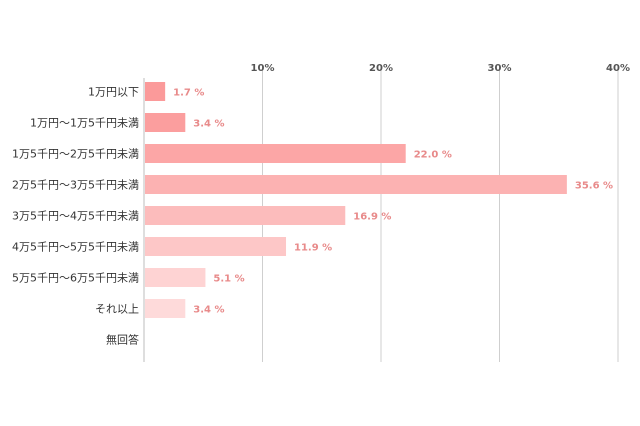 The image size is (640, 426). Describe the element at coordinates (618, 68) in the screenshot. I see `x-tick-label: 40%` at that location.